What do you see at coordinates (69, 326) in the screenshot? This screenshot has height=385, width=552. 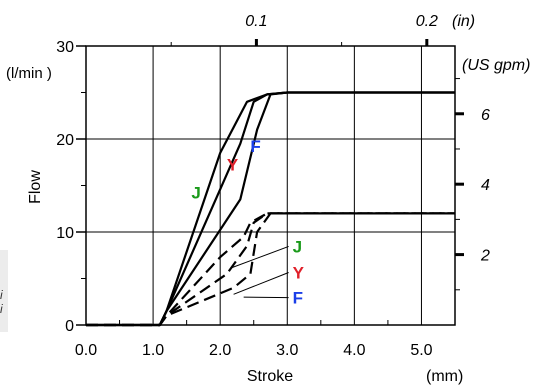 I see `y-tick-label: 0` at bounding box center [69, 326].